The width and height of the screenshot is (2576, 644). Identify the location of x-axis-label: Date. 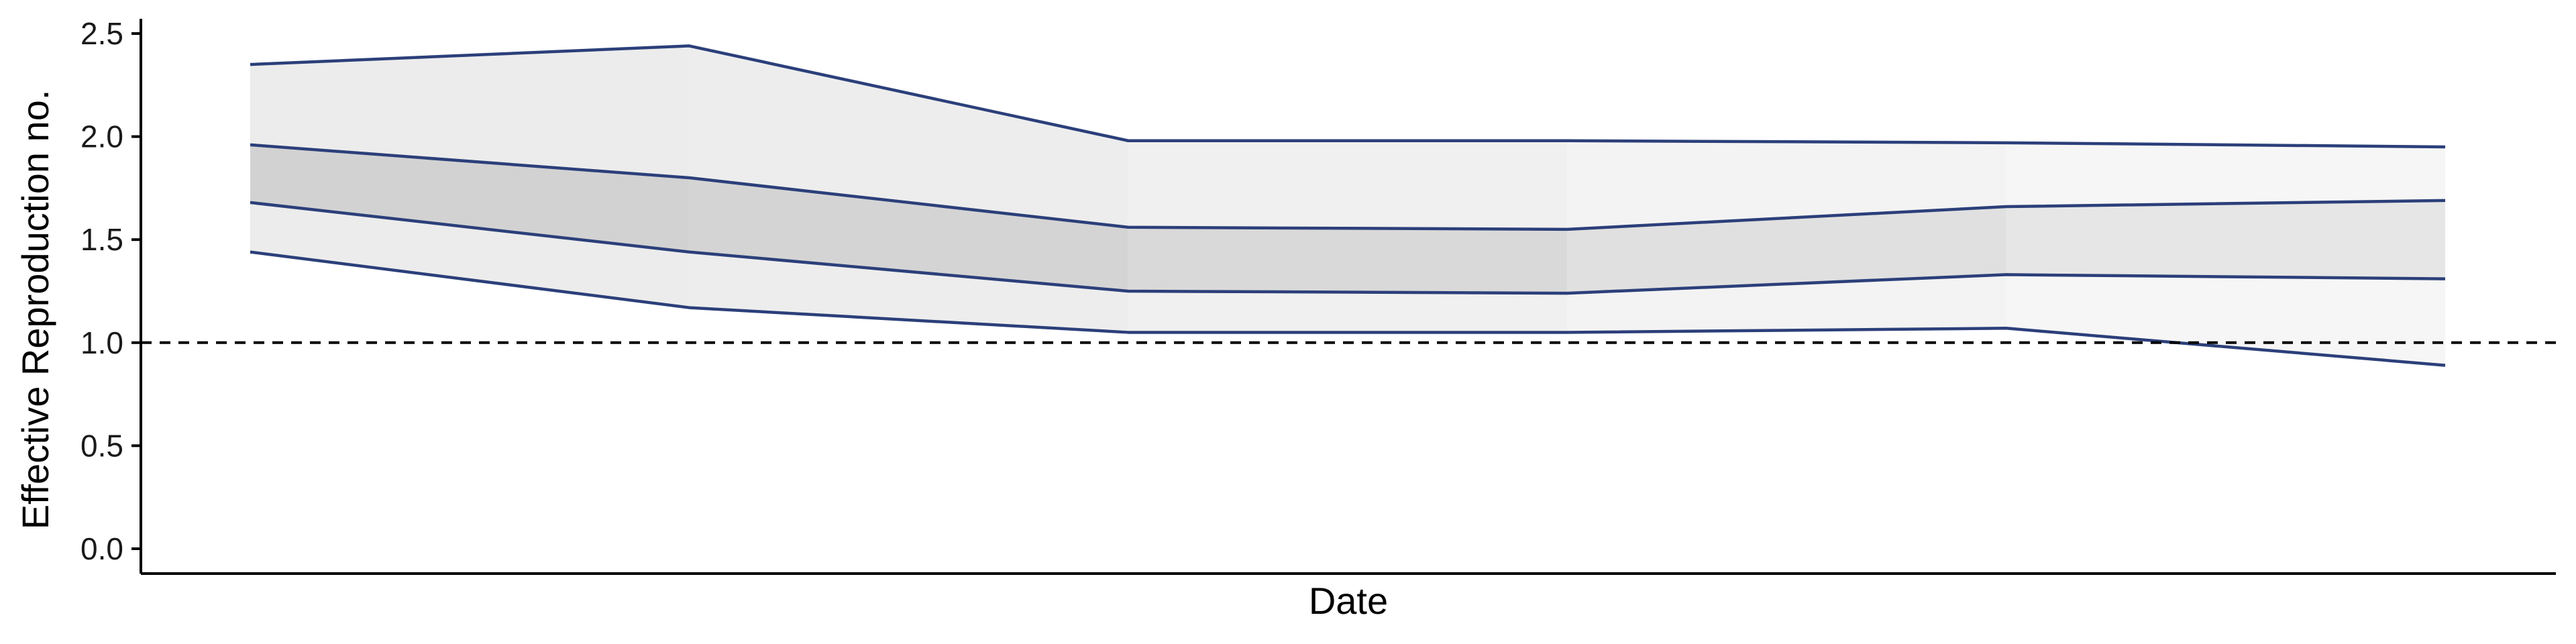
(1348, 601).